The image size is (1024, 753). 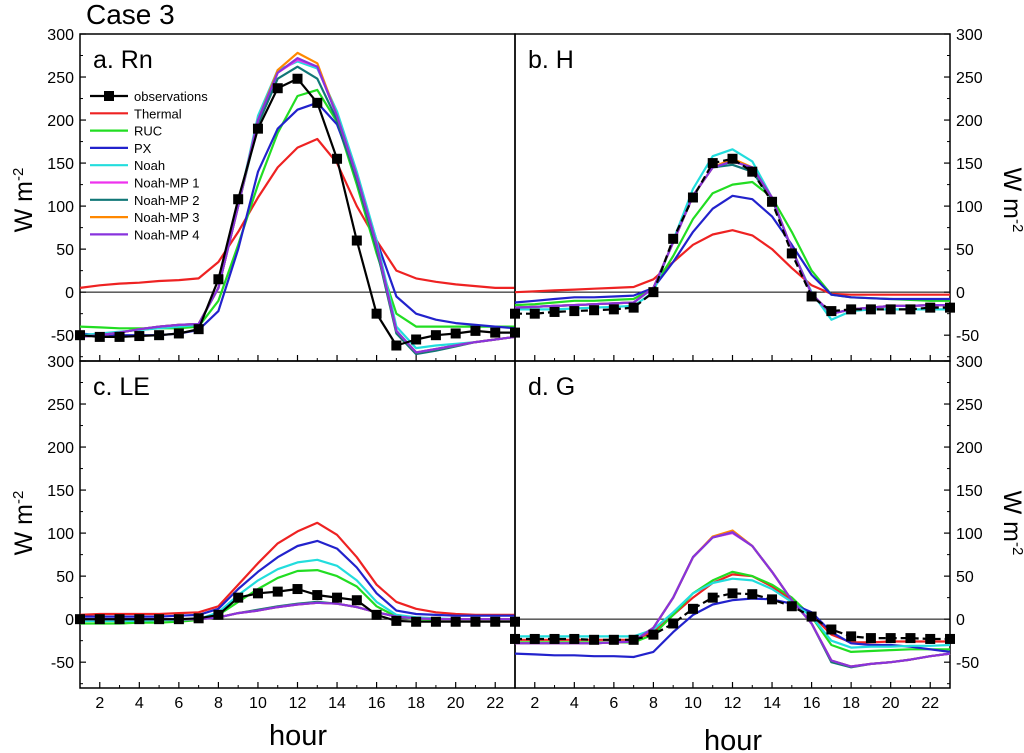 What do you see at coordinates (60, 78) in the screenshot?
I see `y-tick-label-a-rn-250: 250` at bounding box center [60, 78].